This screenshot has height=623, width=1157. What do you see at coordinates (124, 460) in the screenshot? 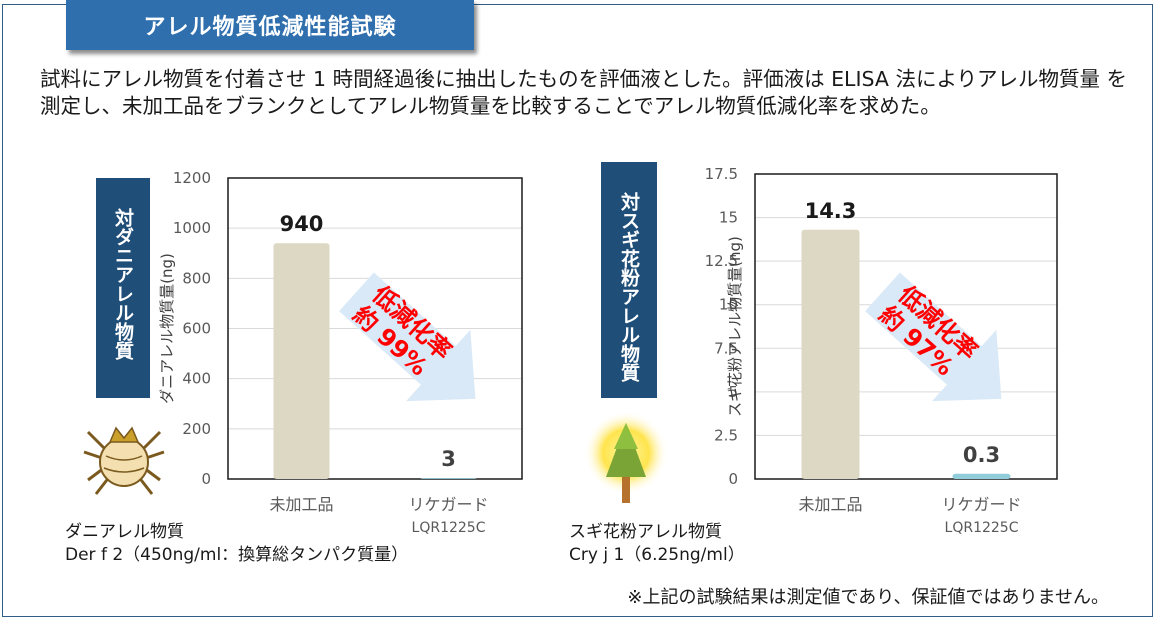
I see `dust-mite-icon` at bounding box center [124, 460].